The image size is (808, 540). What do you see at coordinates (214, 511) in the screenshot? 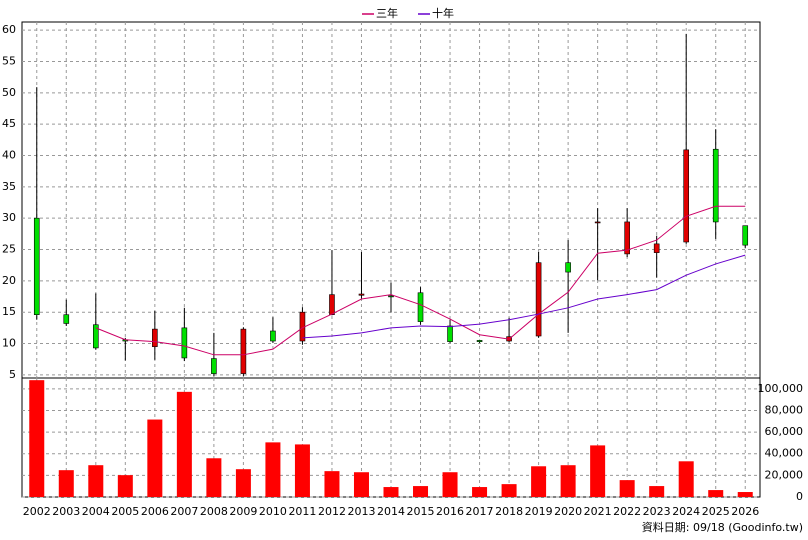
I see `x-tick-label: 2008` at bounding box center [214, 511].